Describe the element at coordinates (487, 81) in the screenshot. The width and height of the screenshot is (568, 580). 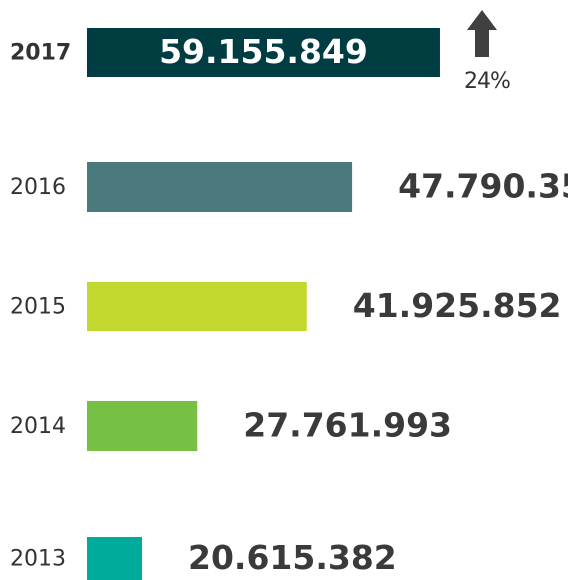
I see `growth-annotation: 24%` at that location.